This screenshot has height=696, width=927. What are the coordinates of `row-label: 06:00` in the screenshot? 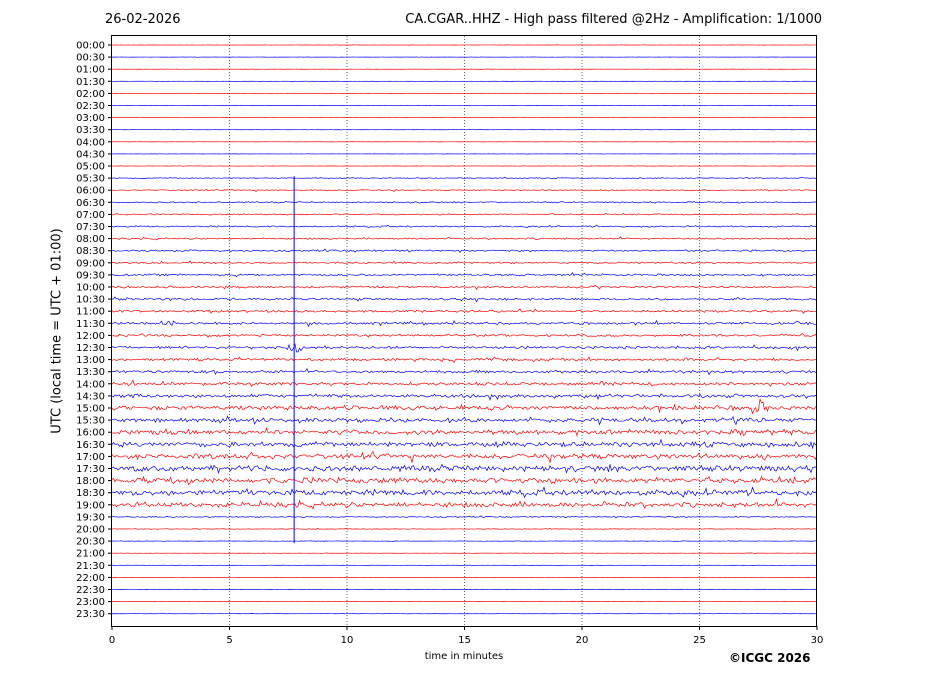 It's located at (90, 191).